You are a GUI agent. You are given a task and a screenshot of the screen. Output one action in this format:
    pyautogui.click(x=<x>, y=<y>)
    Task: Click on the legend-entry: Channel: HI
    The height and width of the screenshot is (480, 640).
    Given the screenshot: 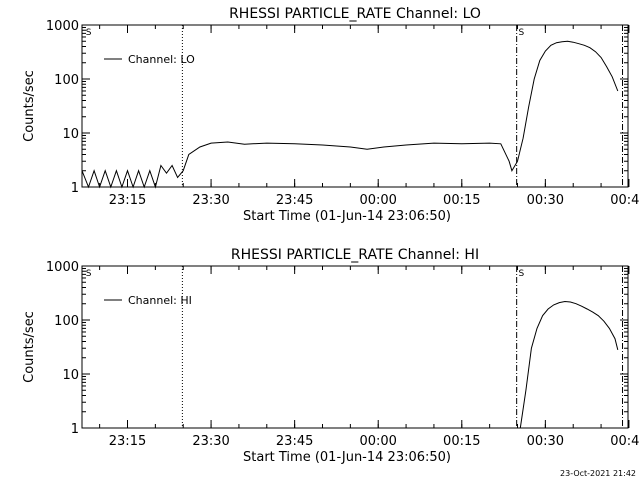 What is the action you would take?
    pyautogui.click(x=160, y=300)
    